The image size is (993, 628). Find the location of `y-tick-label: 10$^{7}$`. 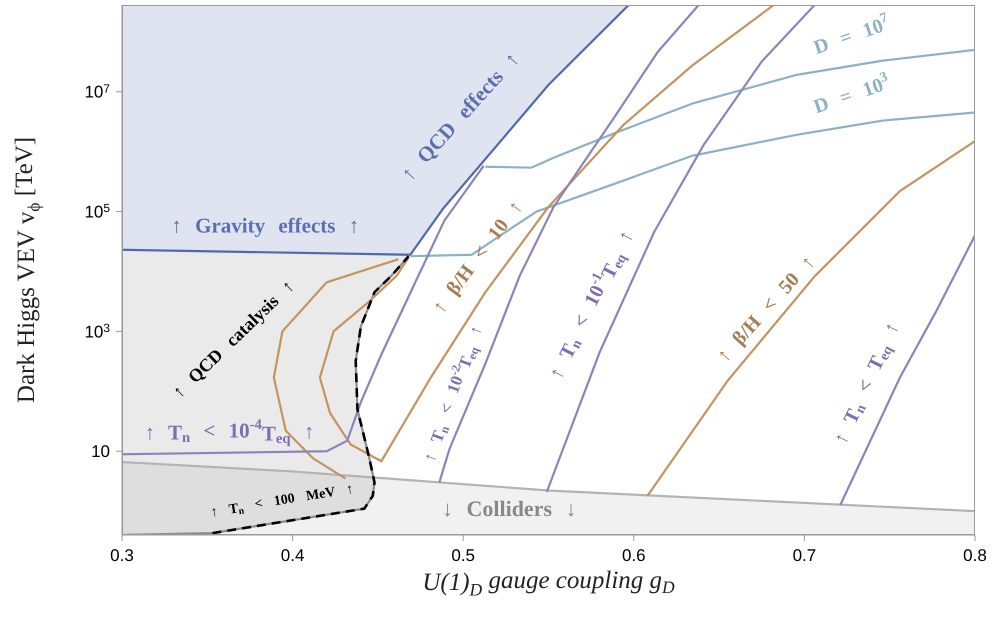

y-tick-label: 10$^{7}$ is located at coordinates (97, 91).